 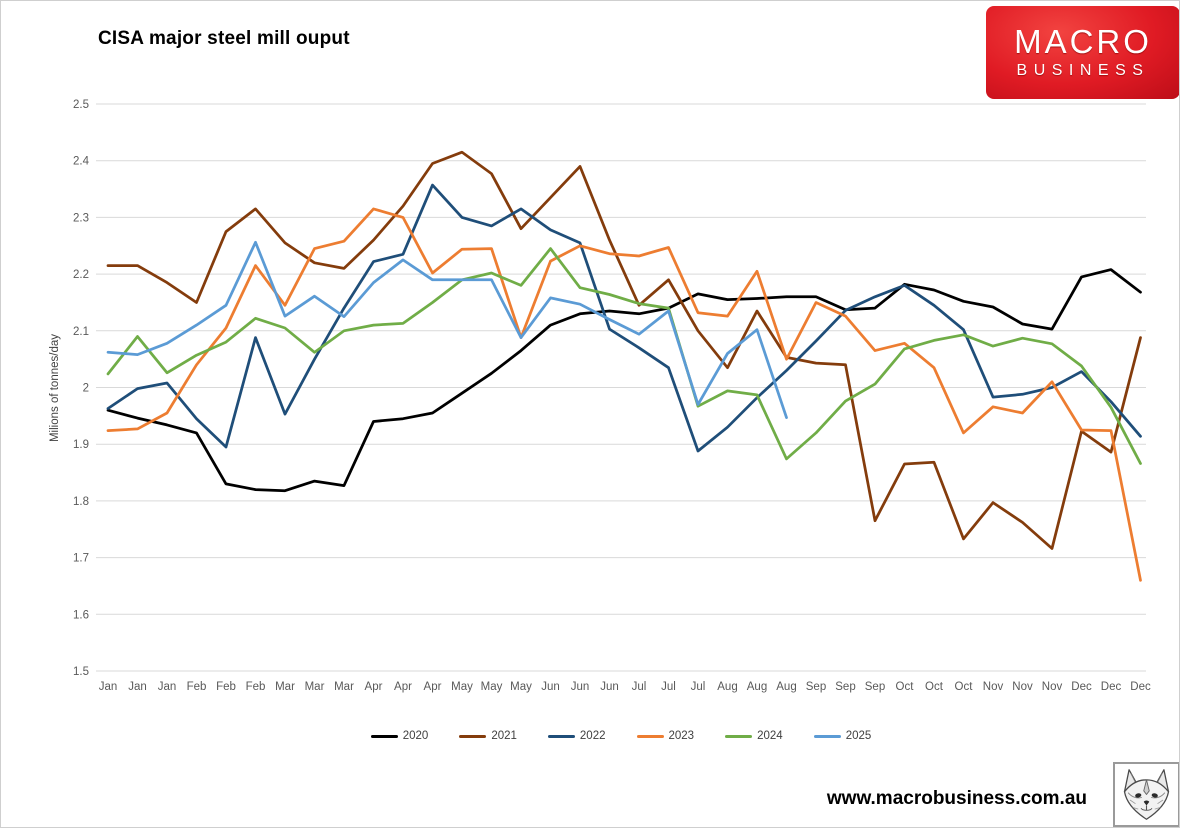 I want to click on macrobusiness-logo: MACRO BUSINESS, so click(x=1082, y=52).